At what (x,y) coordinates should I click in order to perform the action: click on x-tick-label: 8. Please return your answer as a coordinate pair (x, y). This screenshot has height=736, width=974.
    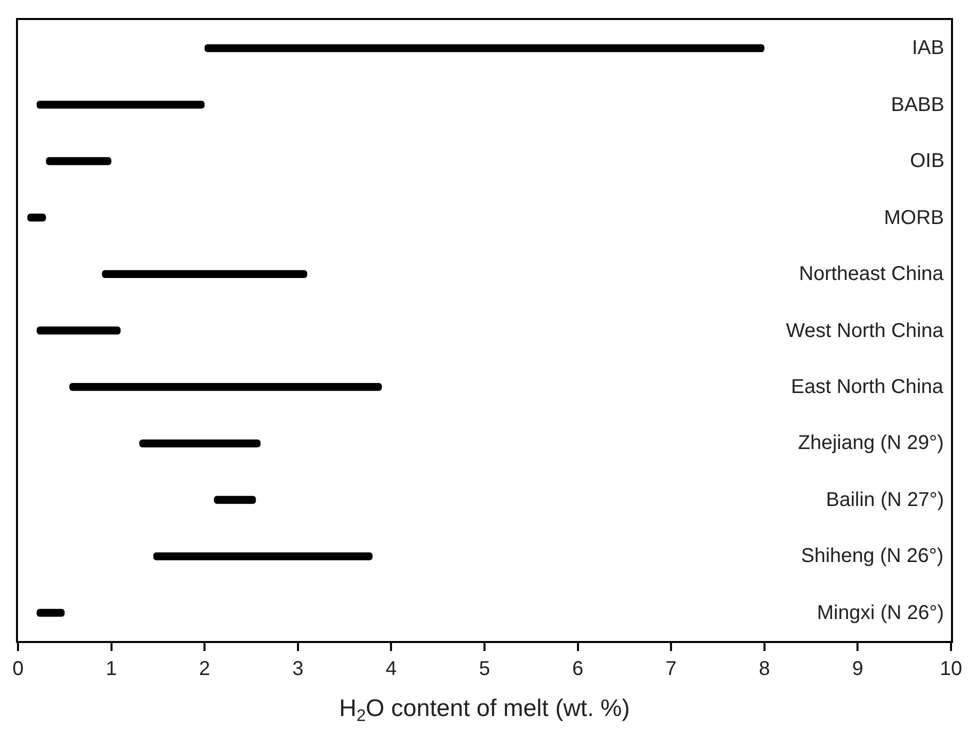
    Looking at the image, I should click on (764, 669).